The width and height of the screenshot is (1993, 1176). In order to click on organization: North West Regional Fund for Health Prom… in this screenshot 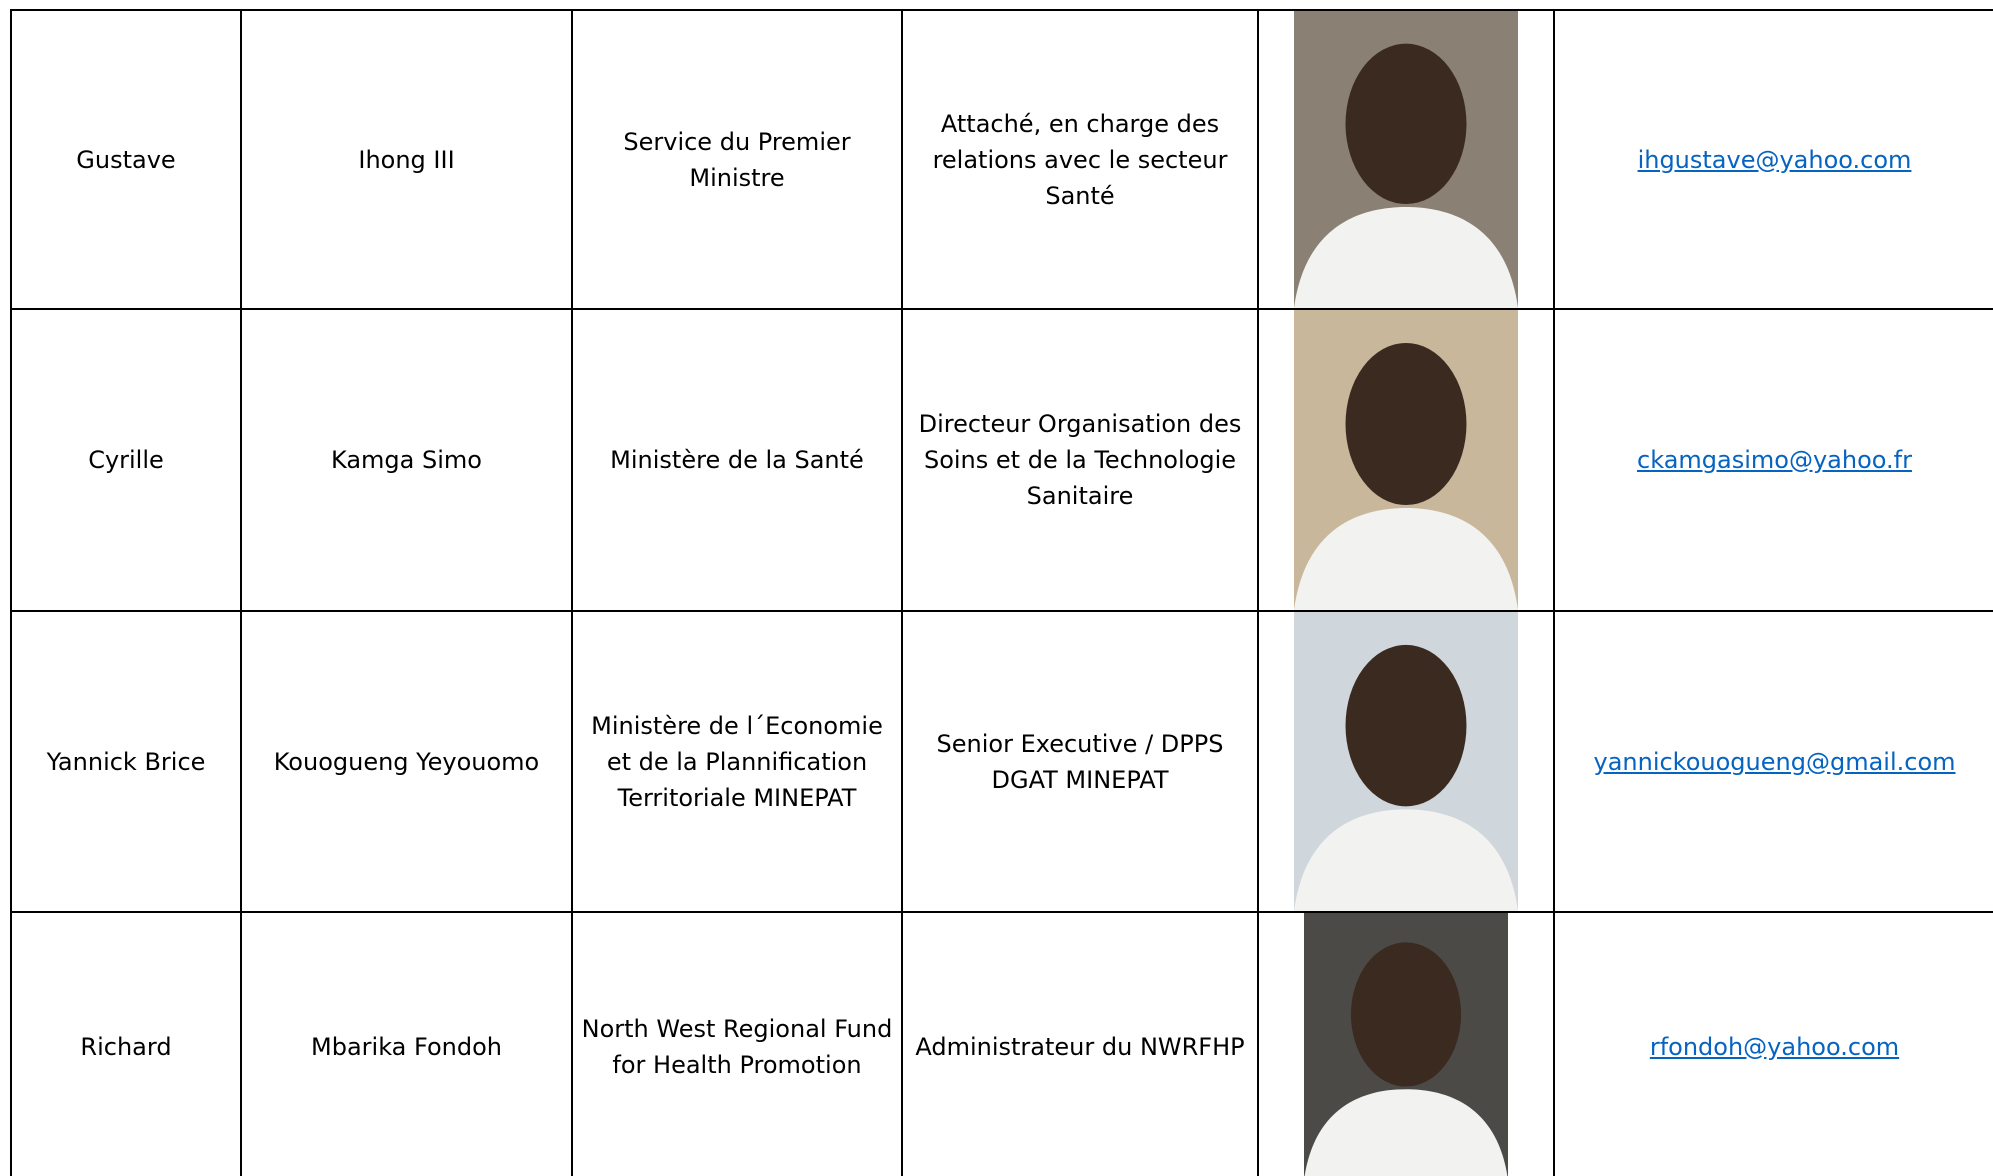, I will do `click(737, 1043)`.